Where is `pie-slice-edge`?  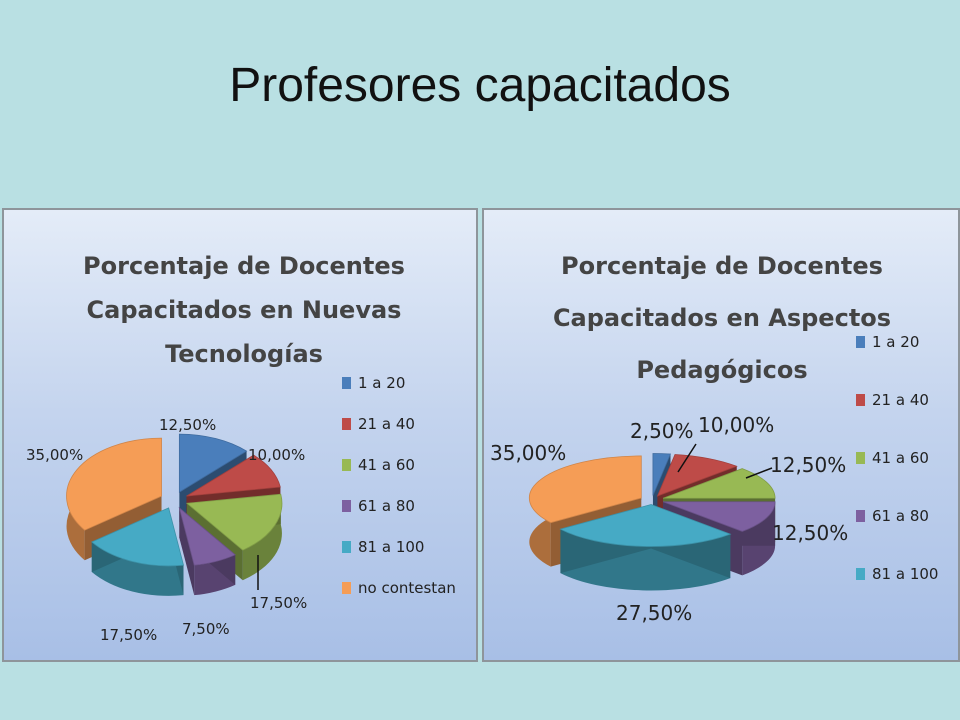 pie-slice-edge is located at coordinates (187, 551).